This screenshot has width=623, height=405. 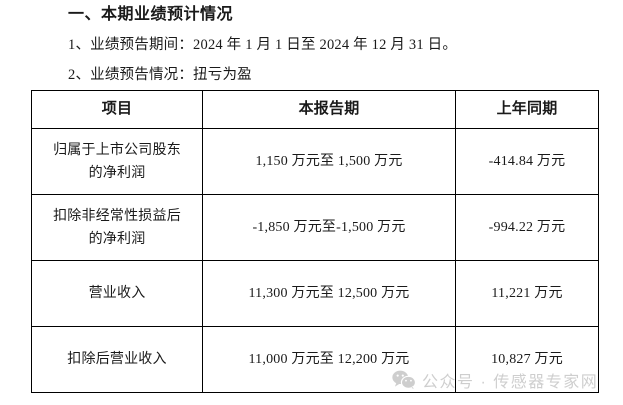 What do you see at coordinates (151, 14) in the screenshot?
I see `section-heading: 一、本期业绩预计情况` at bounding box center [151, 14].